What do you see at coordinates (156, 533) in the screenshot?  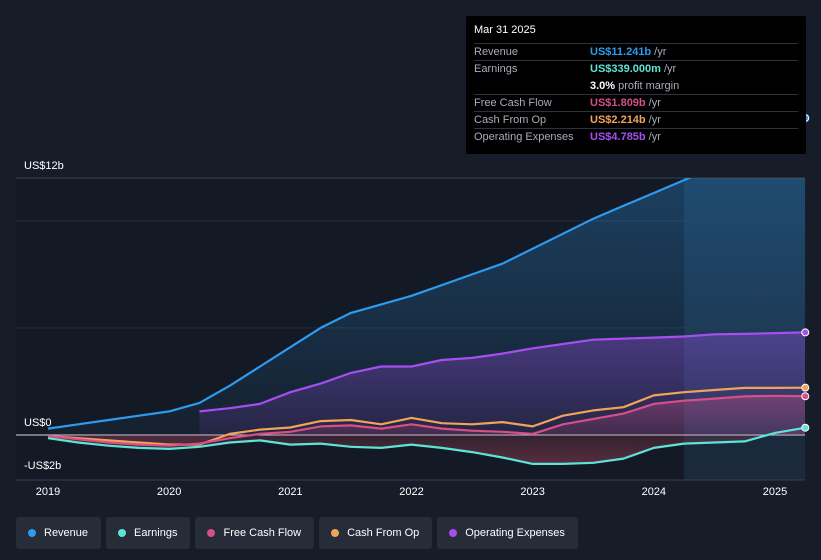 I see `legend-item-label: Earnings` at bounding box center [156, 533].